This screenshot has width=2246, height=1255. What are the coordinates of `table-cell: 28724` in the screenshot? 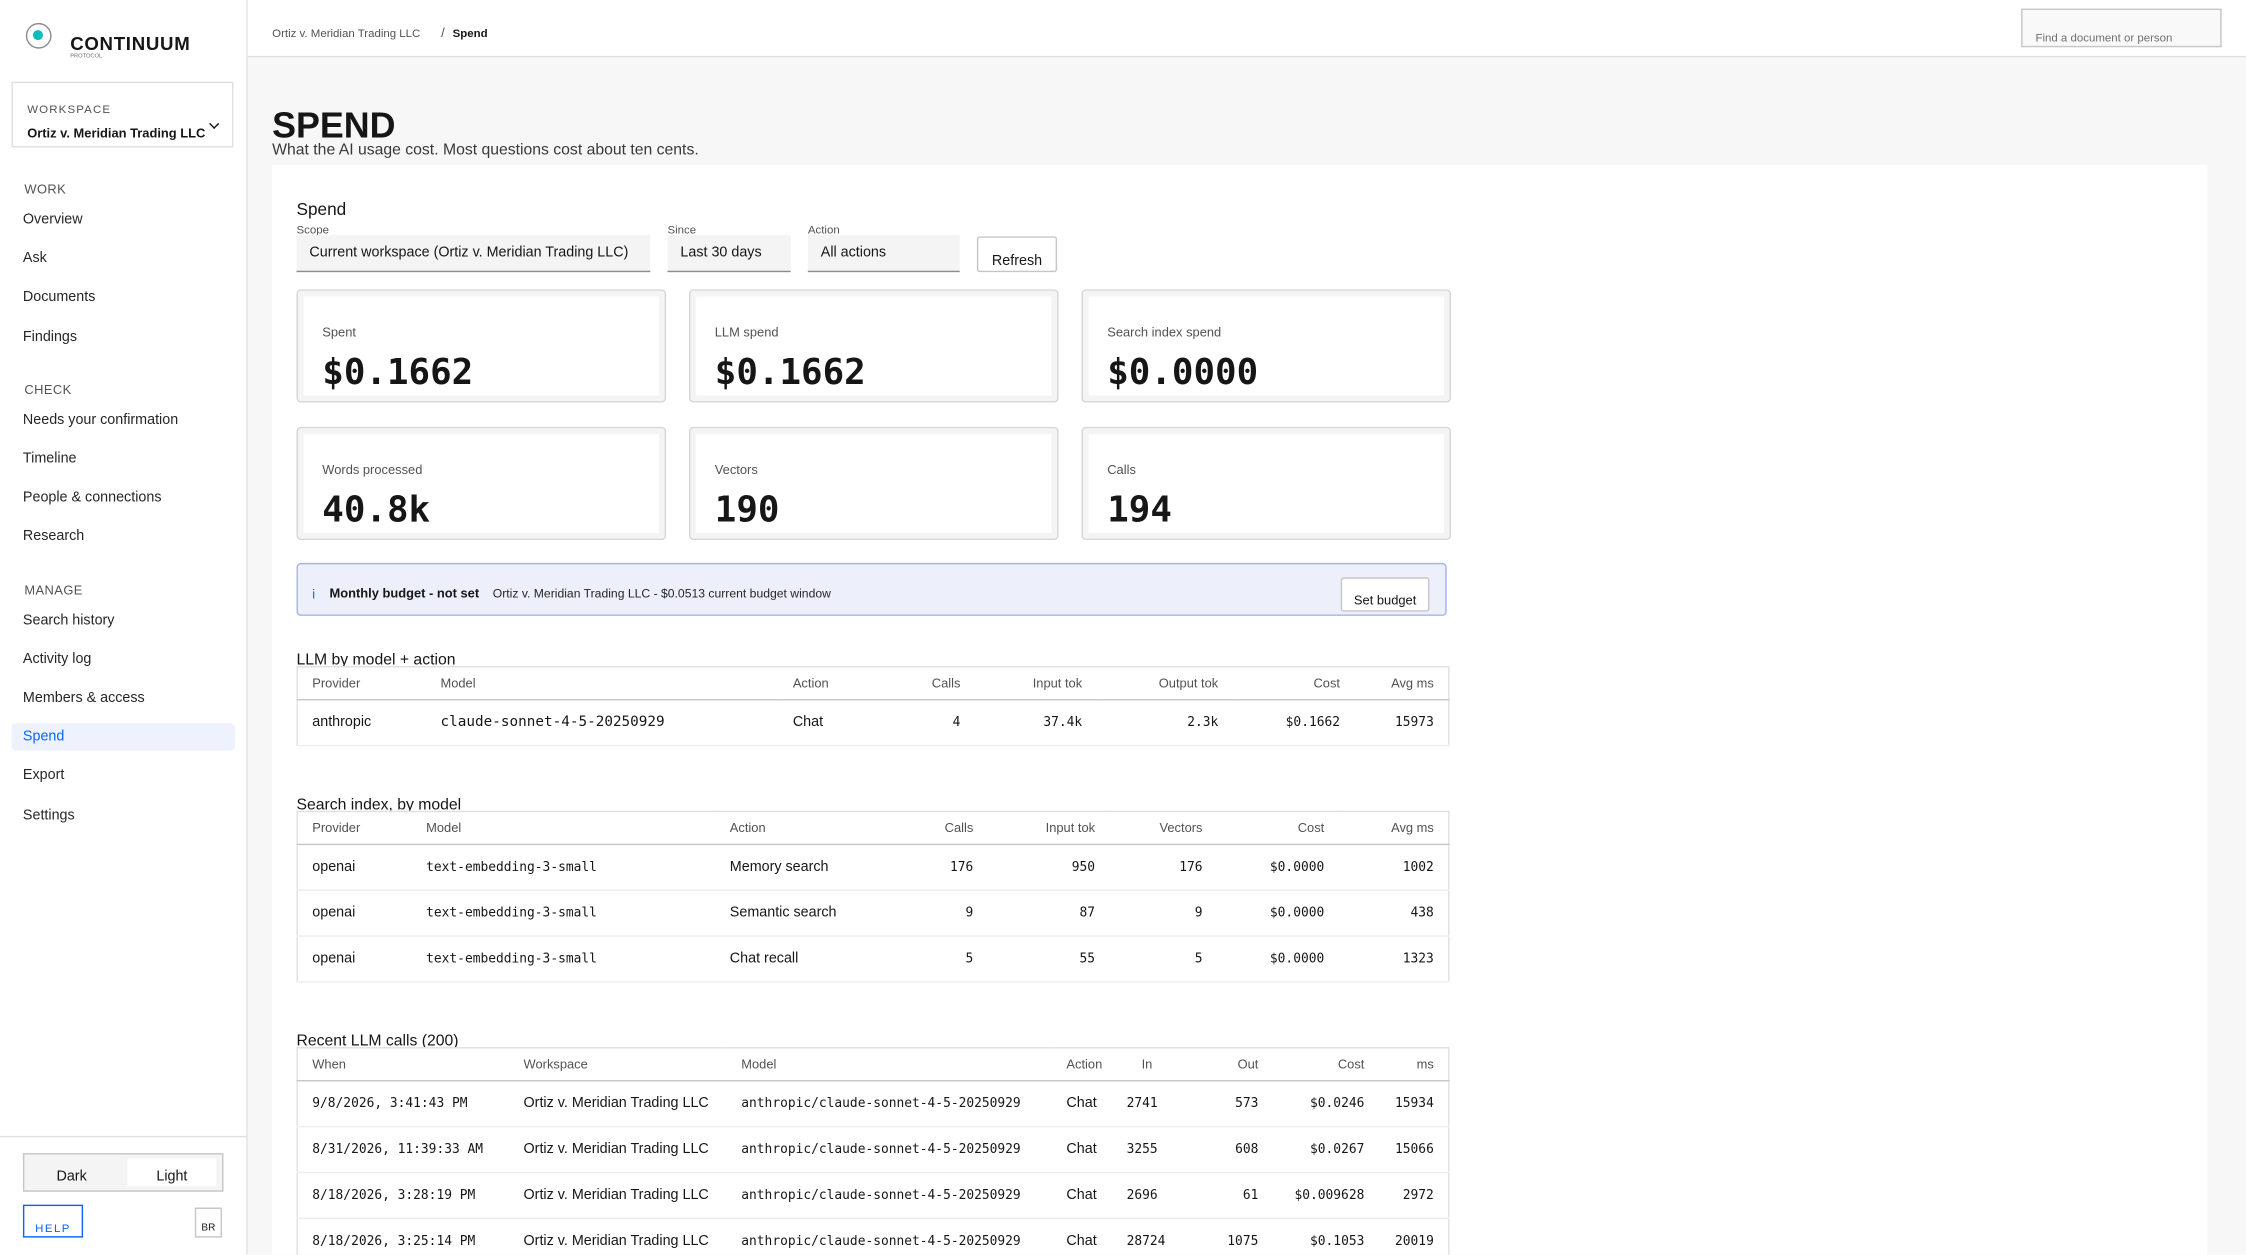 It's located at (1139, 1236).